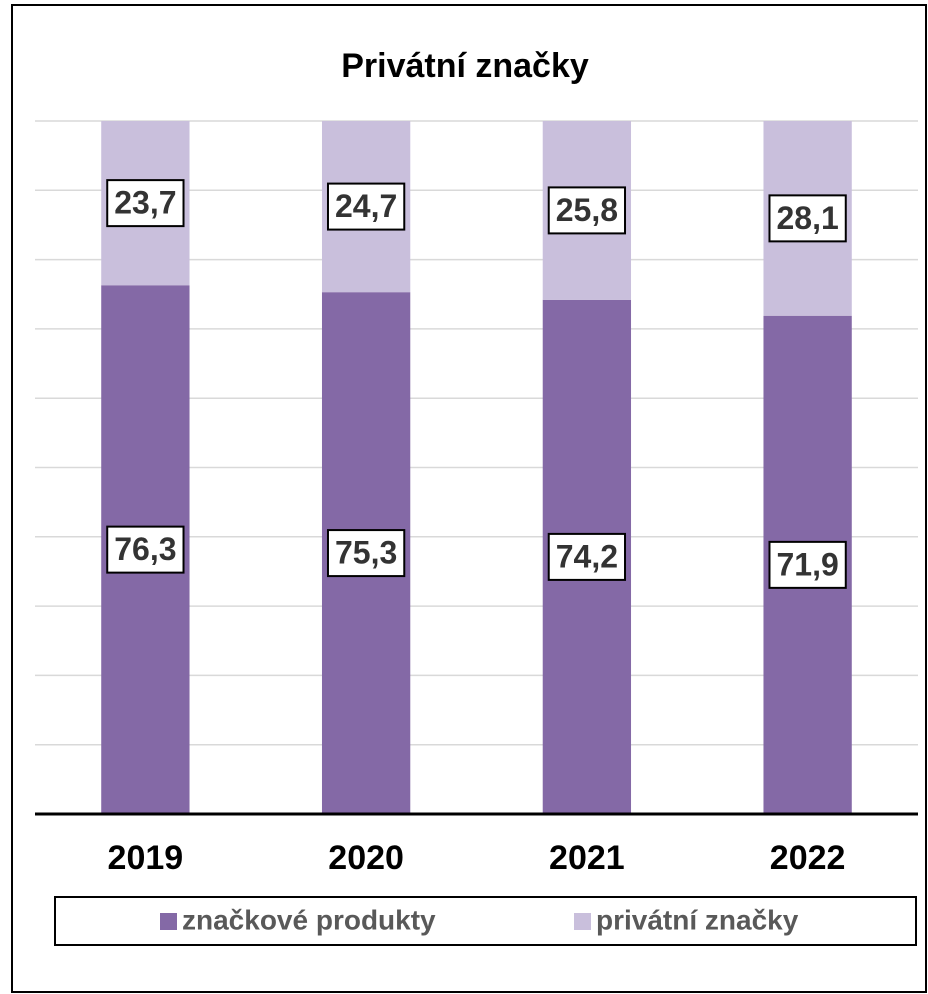 The width and height of the screenshot is (928, 994). I want to click on x-tick-label: 2021, so click(587, 858).